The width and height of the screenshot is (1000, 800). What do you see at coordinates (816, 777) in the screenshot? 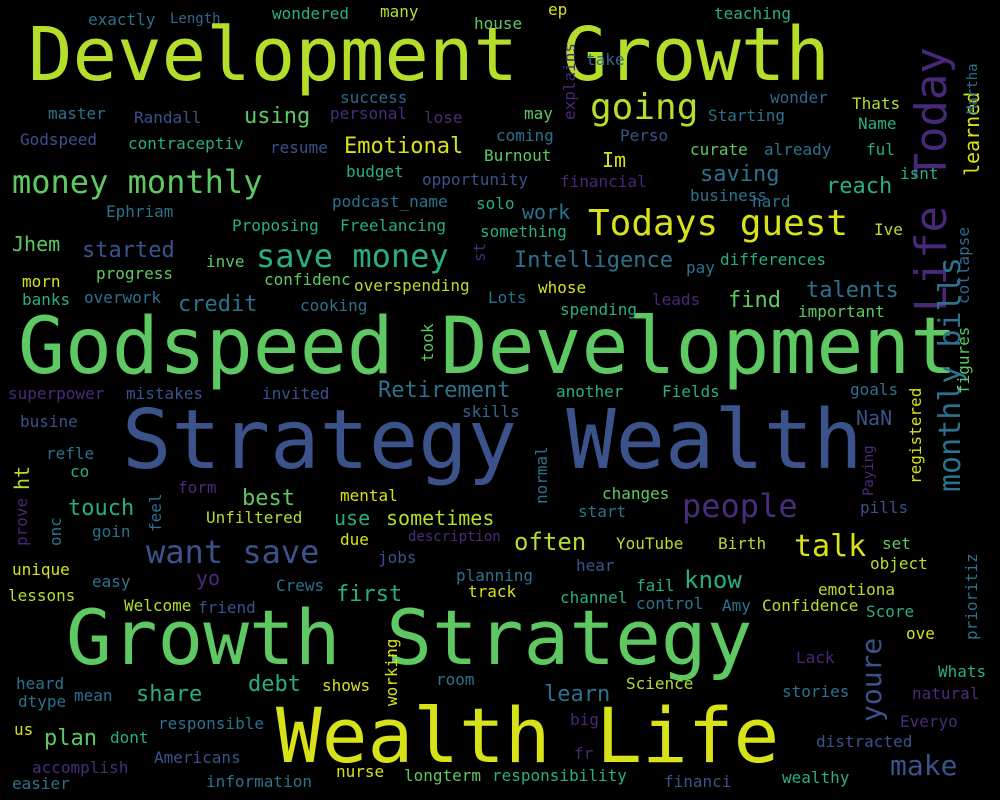
I see `word: wealthy` at bounding box center [816, 777].